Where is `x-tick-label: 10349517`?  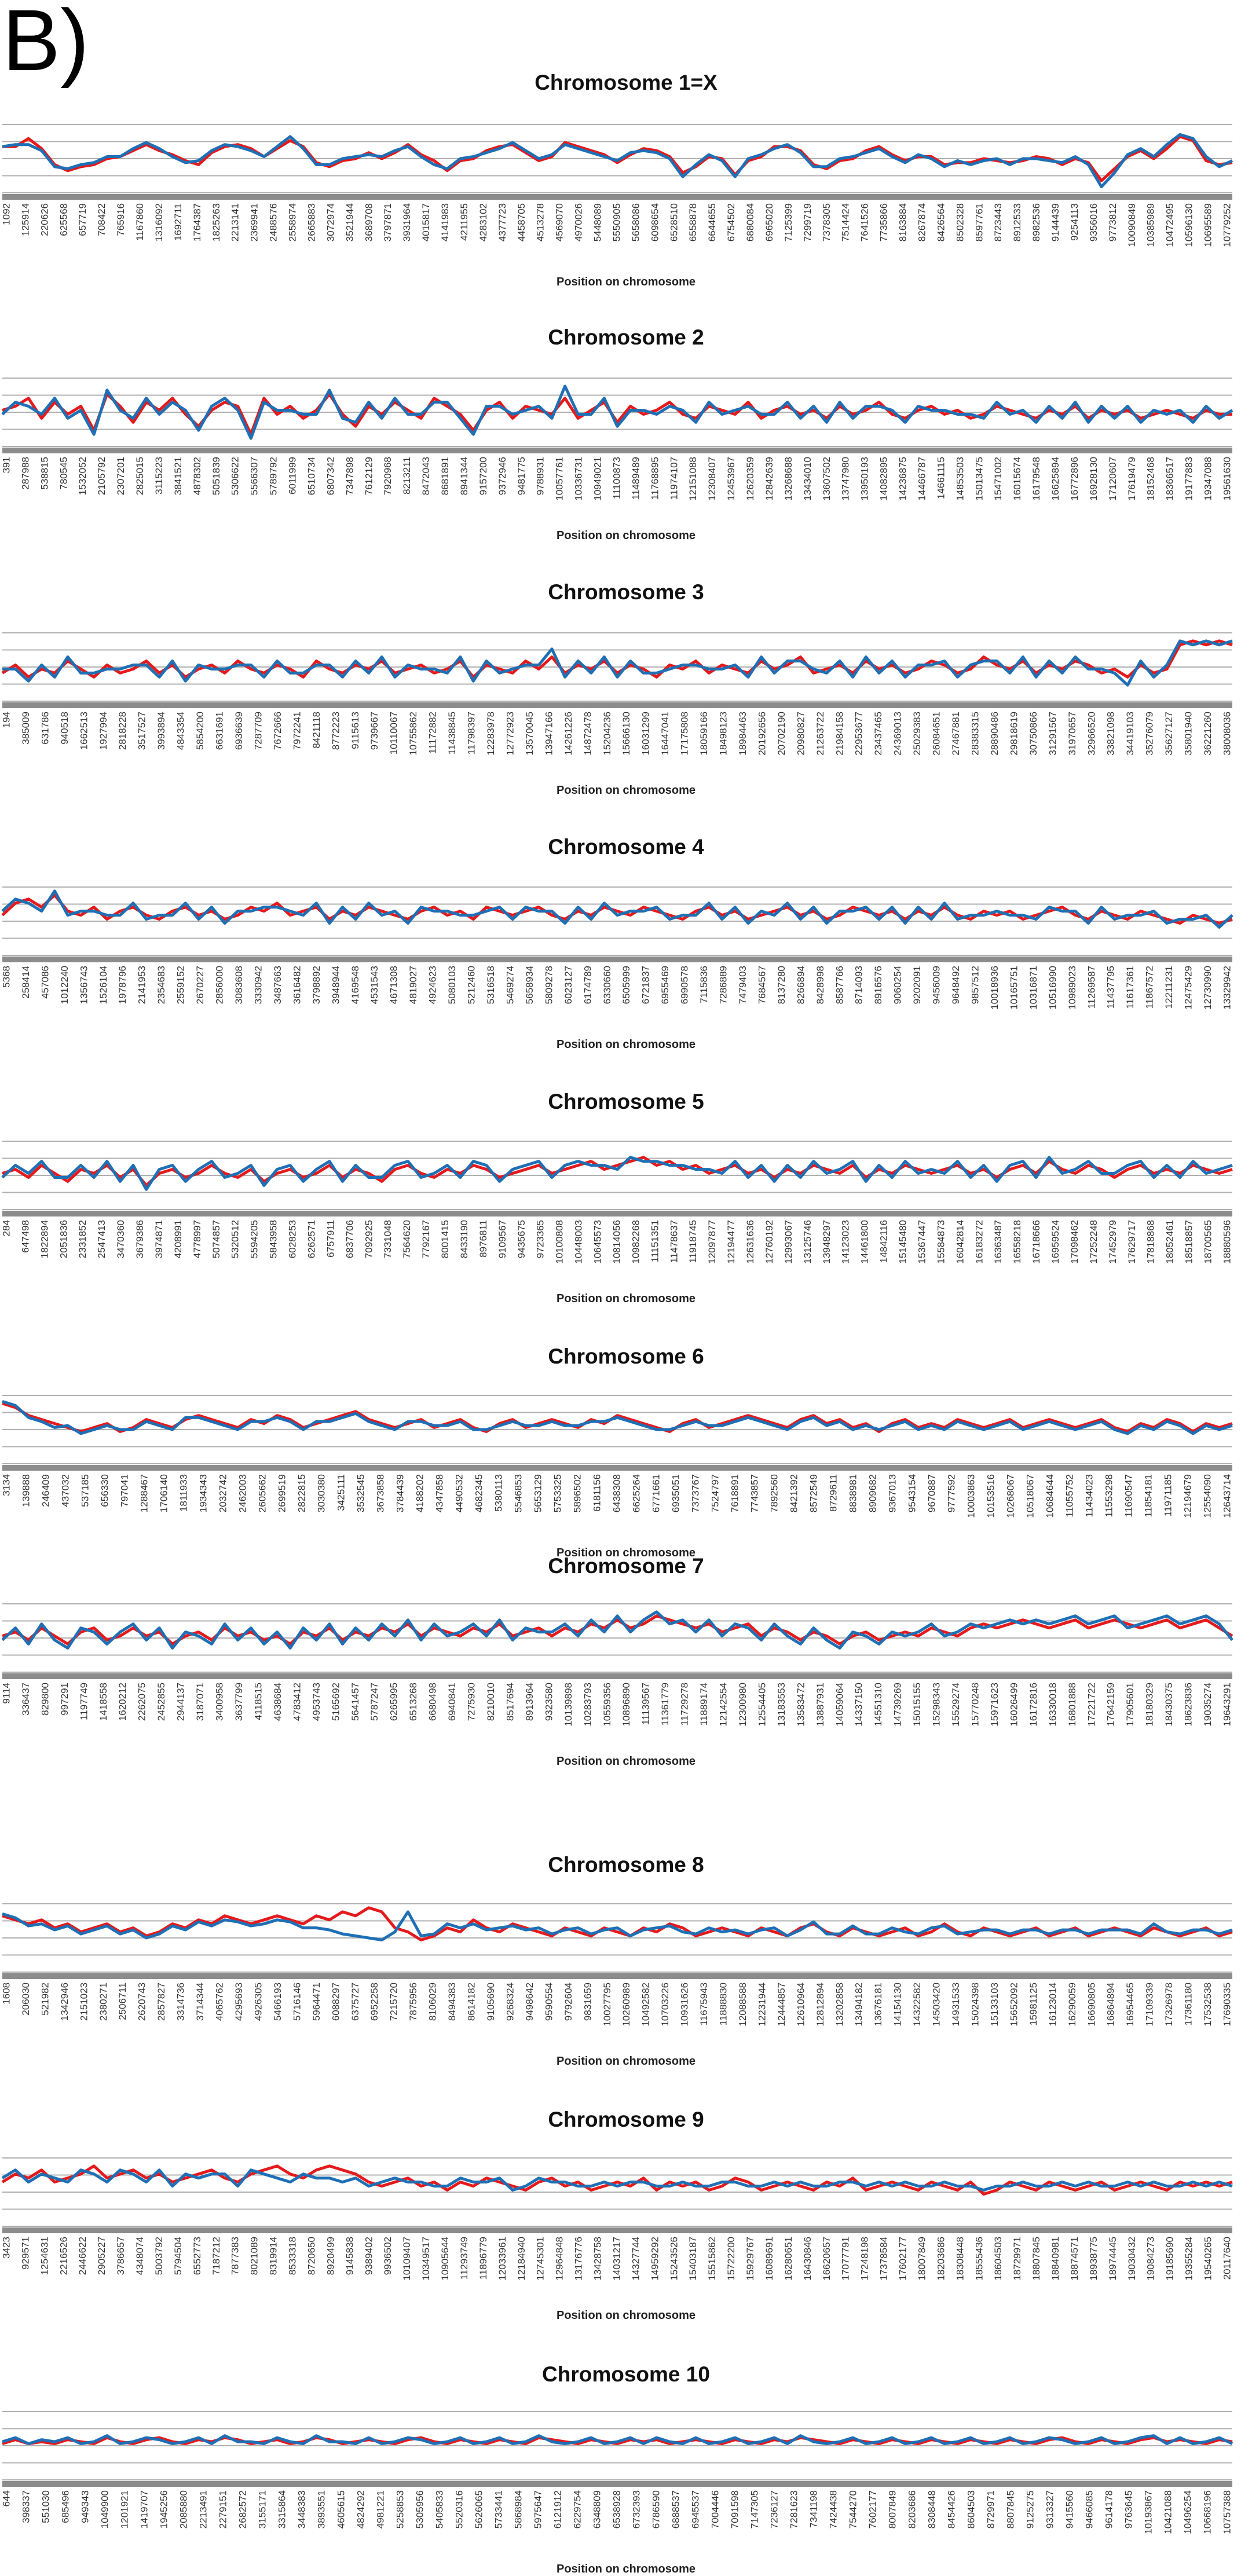 x-tick-label: 10349517 is located at coordinates (425, 2259).